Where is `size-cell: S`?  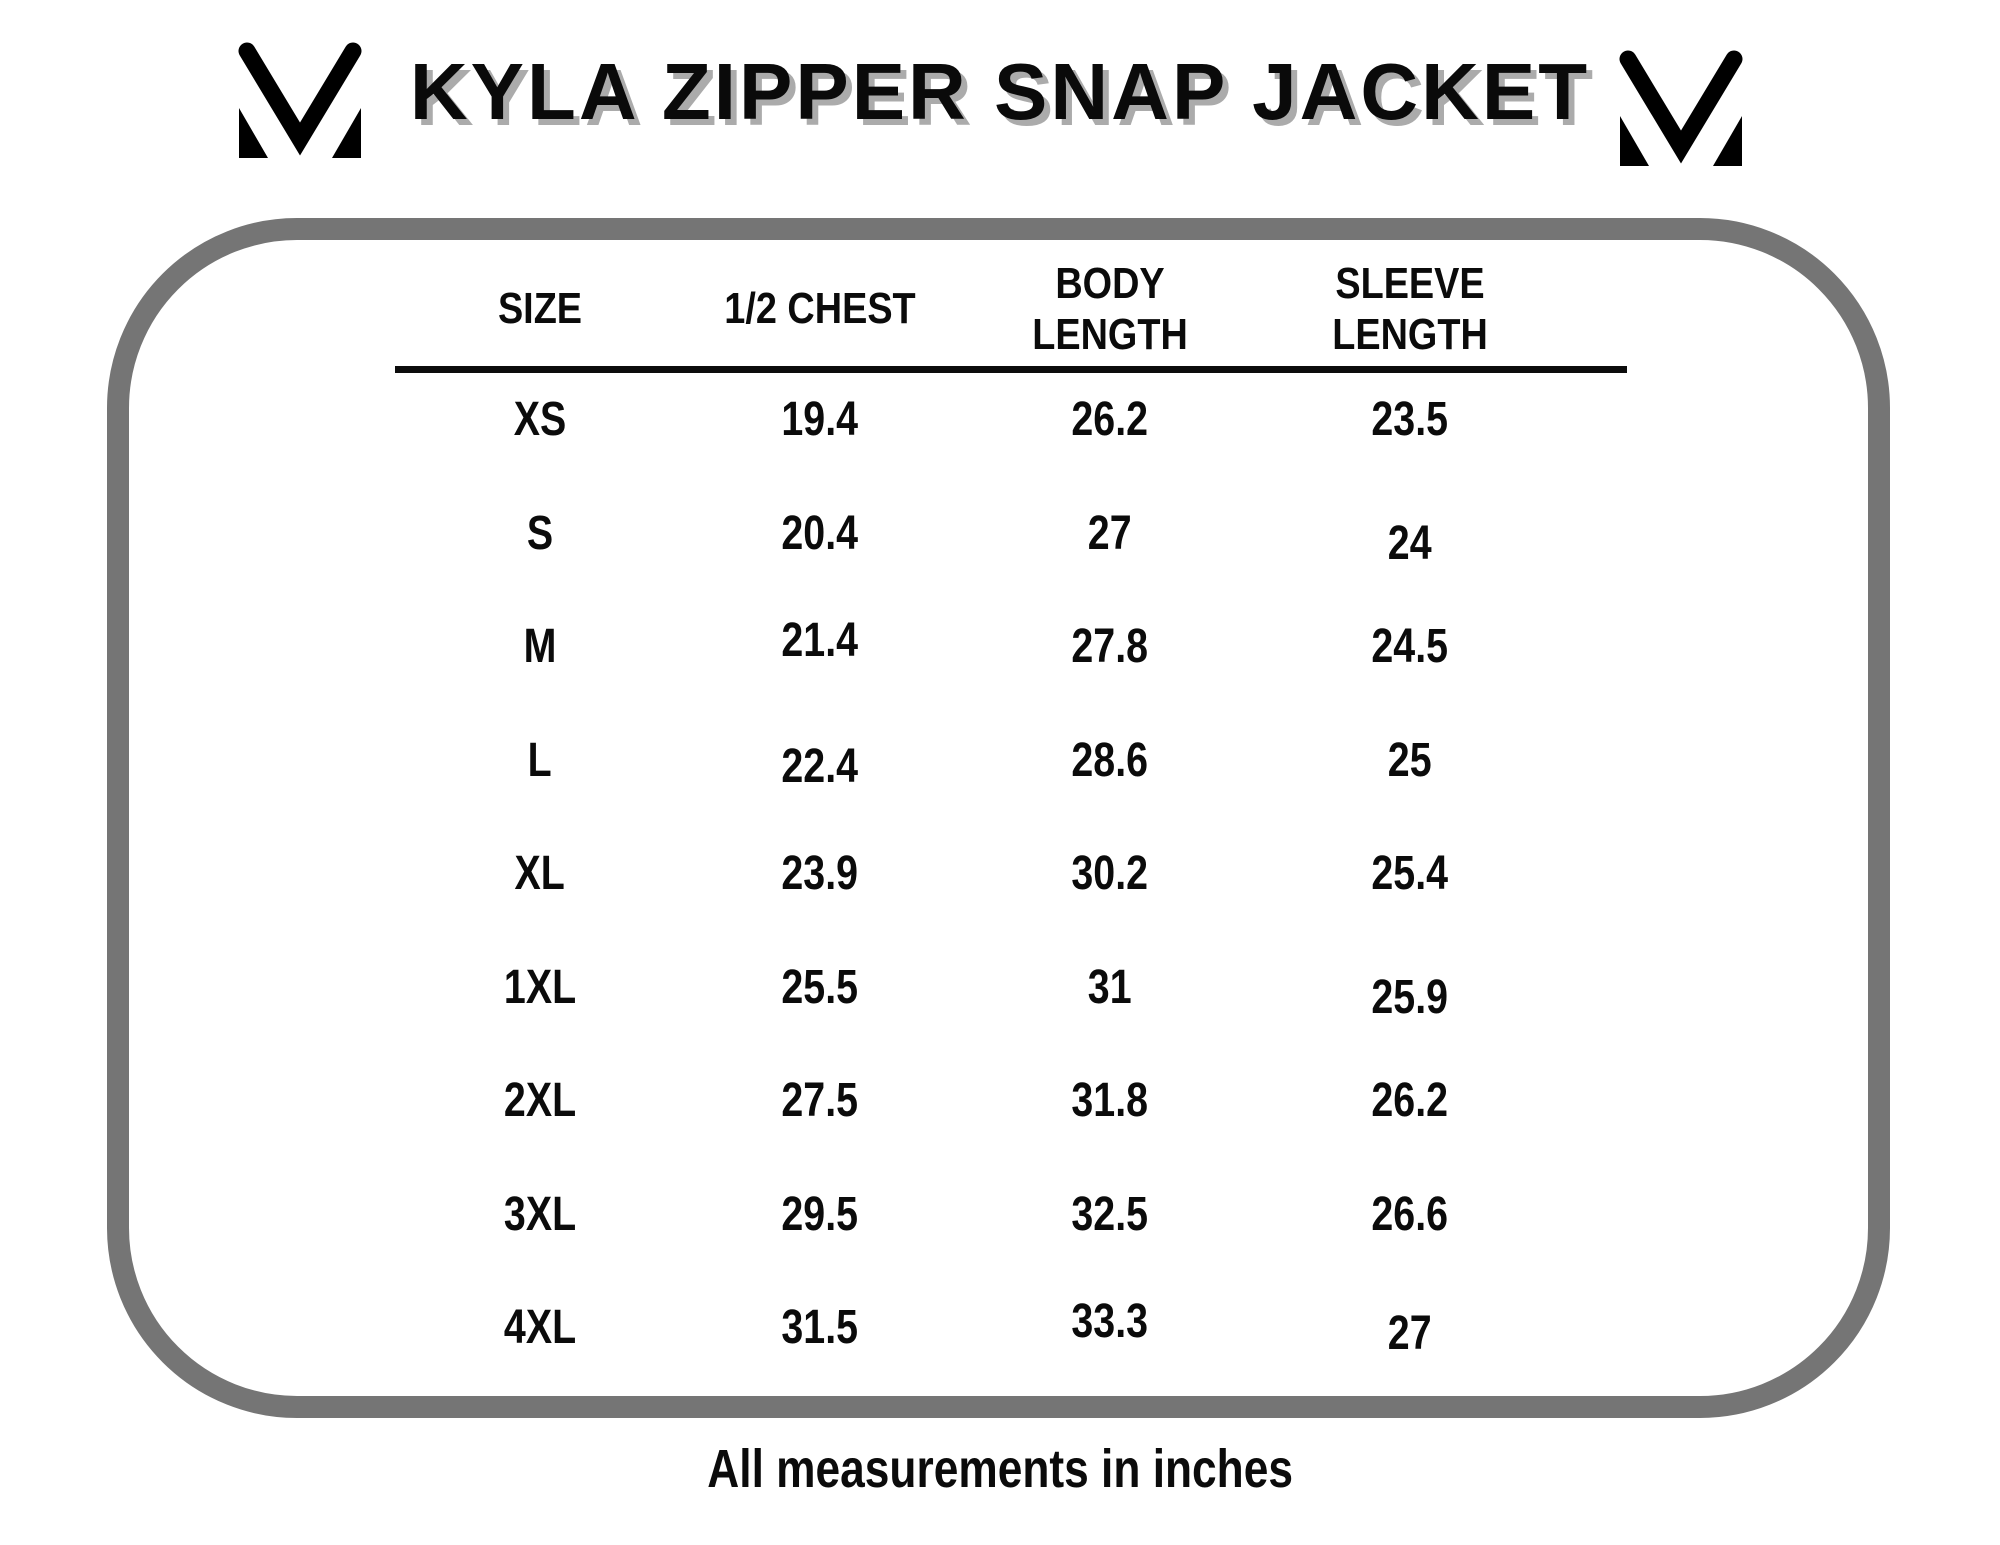
size-cell: S is located at coordinates (540, 533).